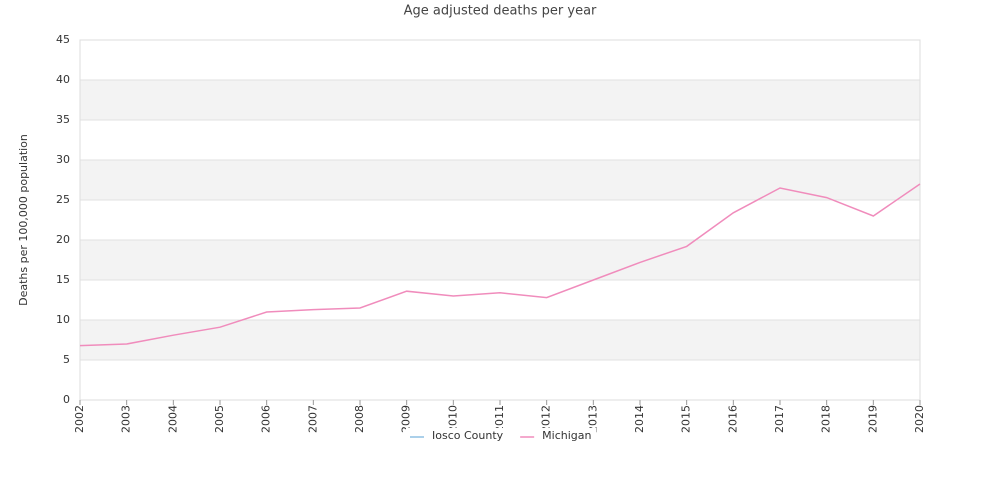 The image size is (1000, 500). Describe the element at coordinates (63, 279) in the screenshot. I see `y-tick-label: 15` at that location.